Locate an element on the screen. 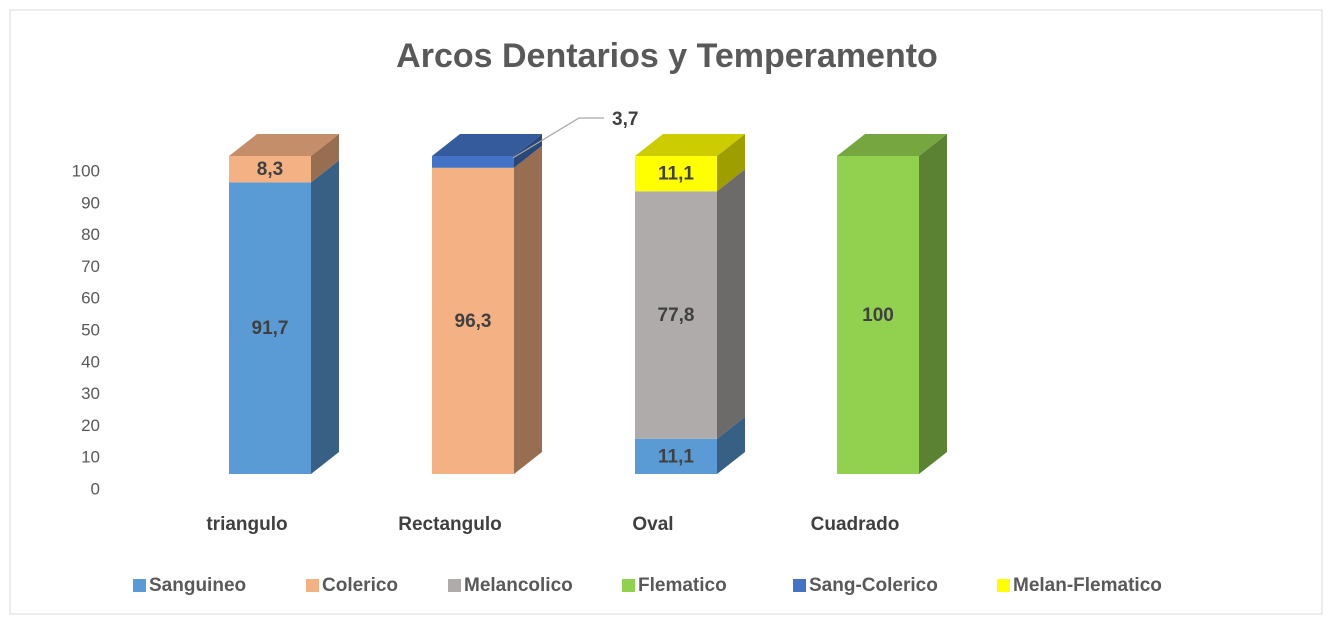 The height and width of the screenshot is (621, 1333). leader-line is located at coordinates (558, 138).